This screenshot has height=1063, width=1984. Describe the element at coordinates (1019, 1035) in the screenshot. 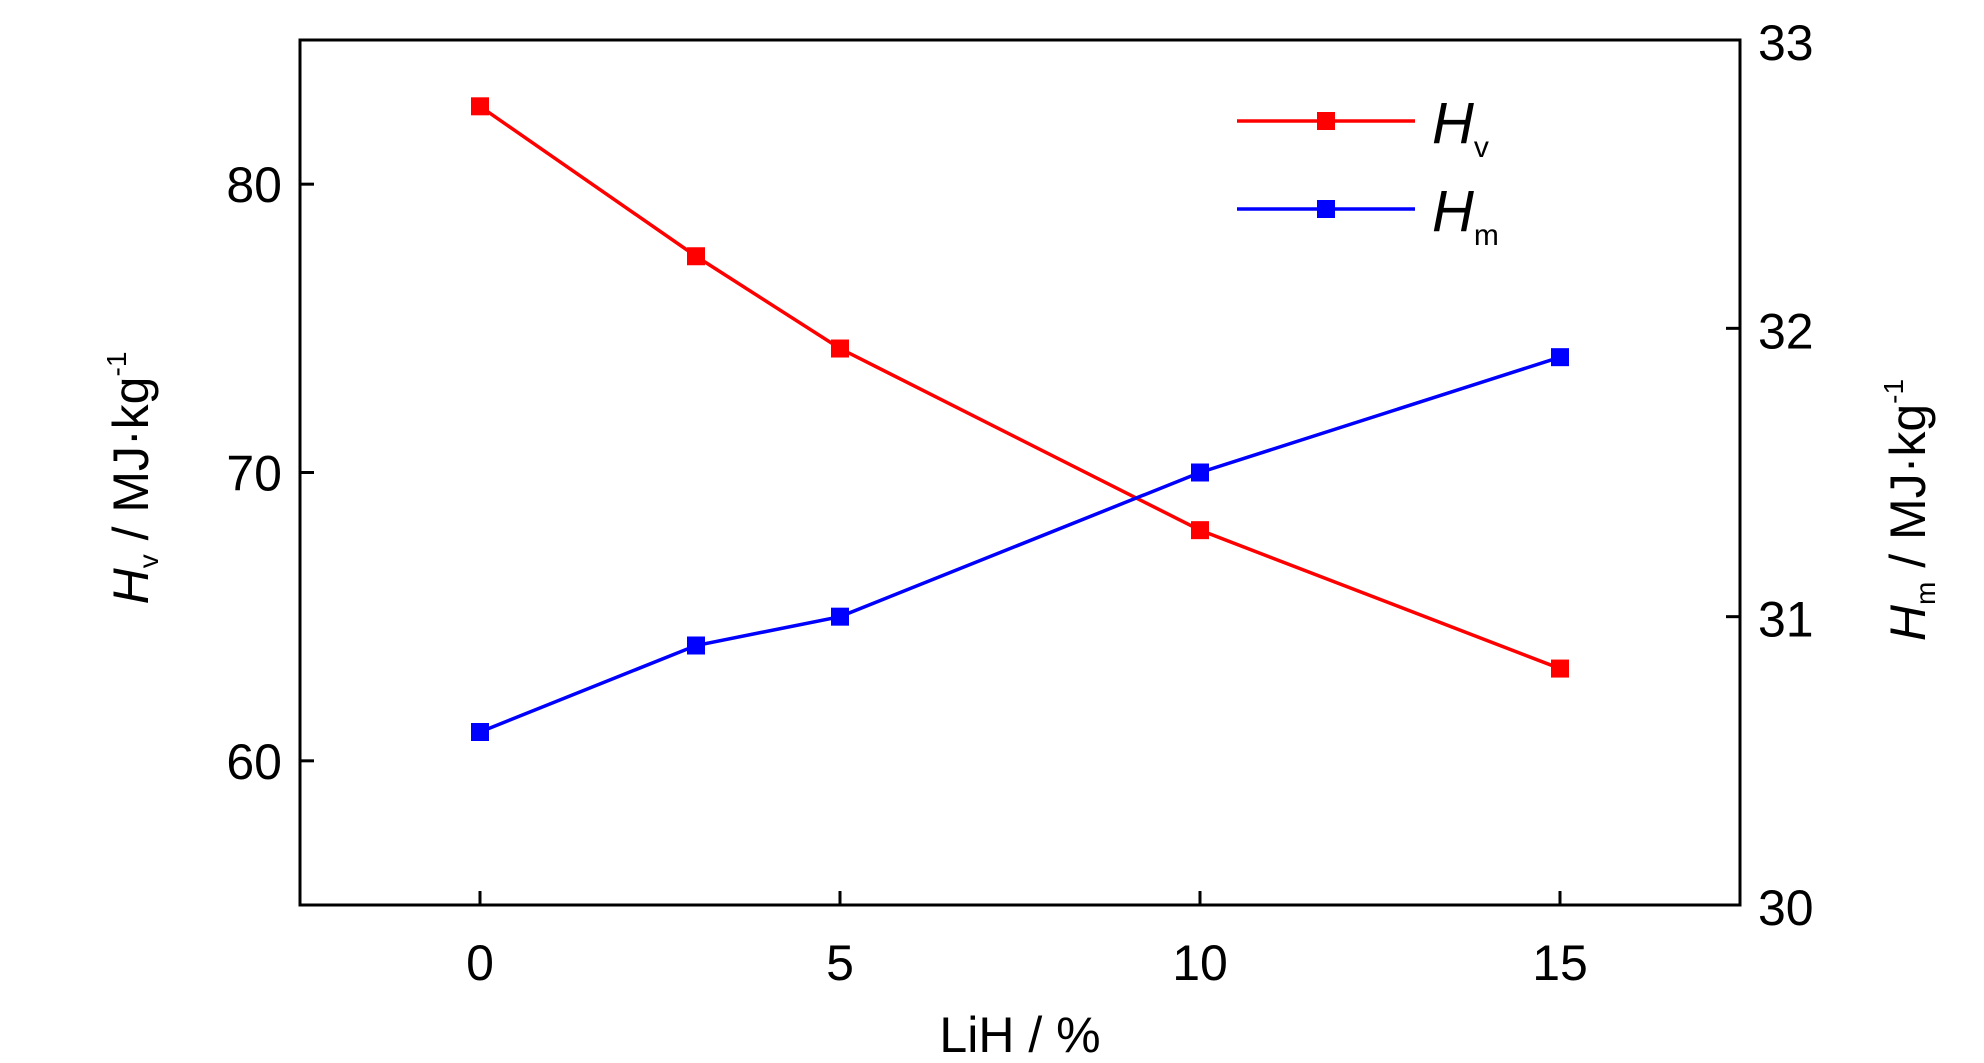

I see `x-axis-title: LiH / %` at that location.